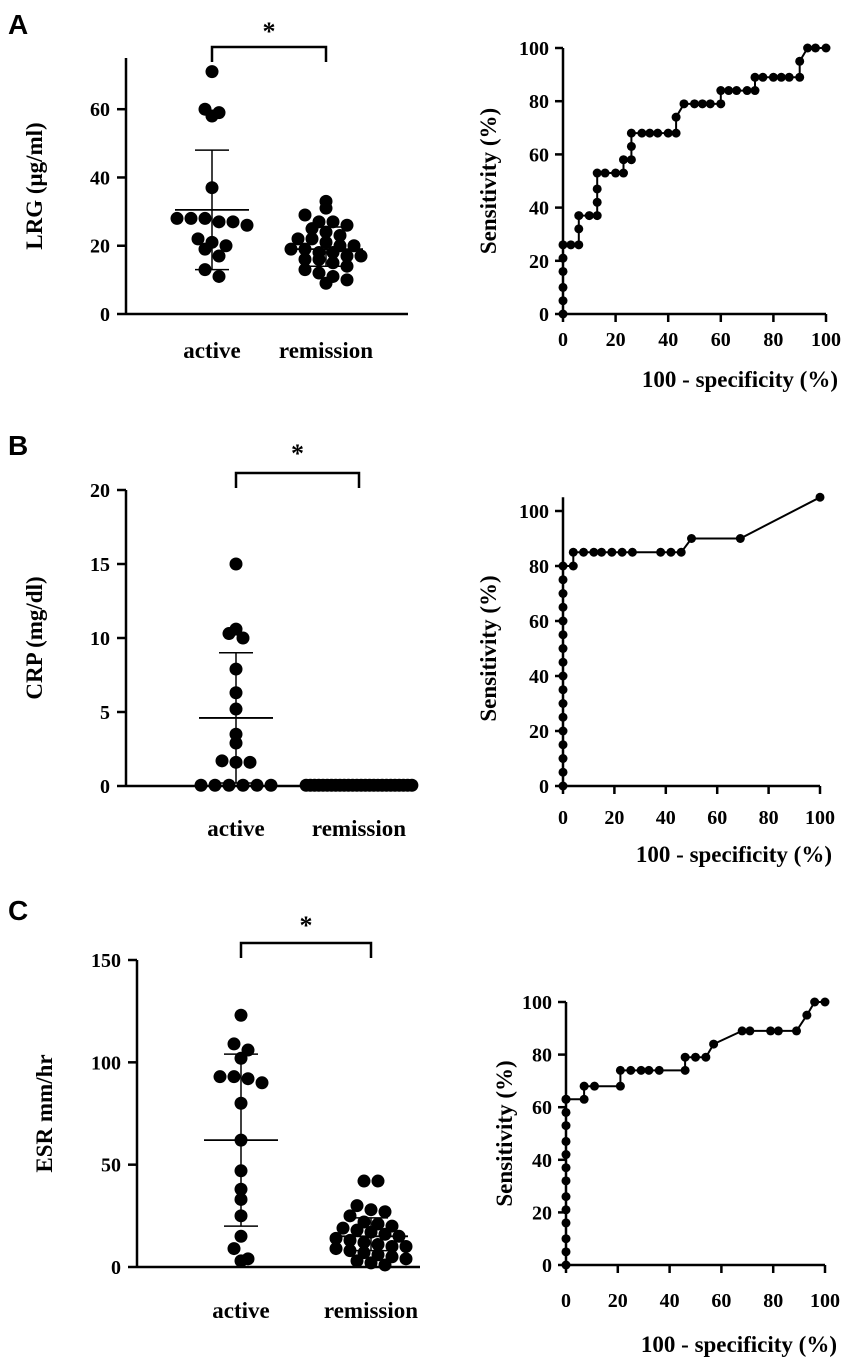  Describe the element at coordinates (773, 1301) in the screenshot. I see `x-tick-label: 80` at that location.